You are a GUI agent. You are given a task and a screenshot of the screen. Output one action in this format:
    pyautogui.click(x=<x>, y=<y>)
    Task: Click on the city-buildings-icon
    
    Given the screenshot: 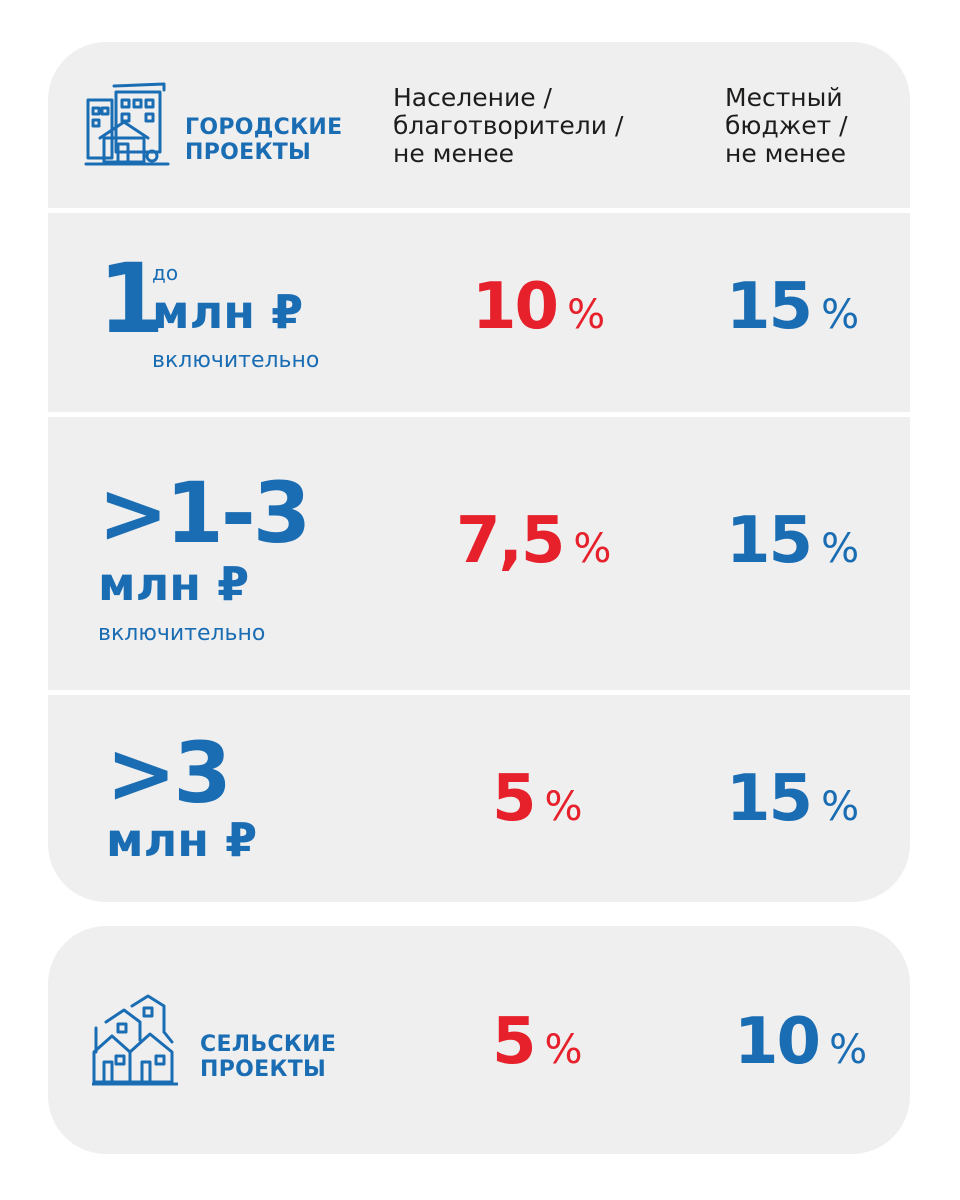 What is the action you would take?
    pyautogui.click(x=127, y=125)
    